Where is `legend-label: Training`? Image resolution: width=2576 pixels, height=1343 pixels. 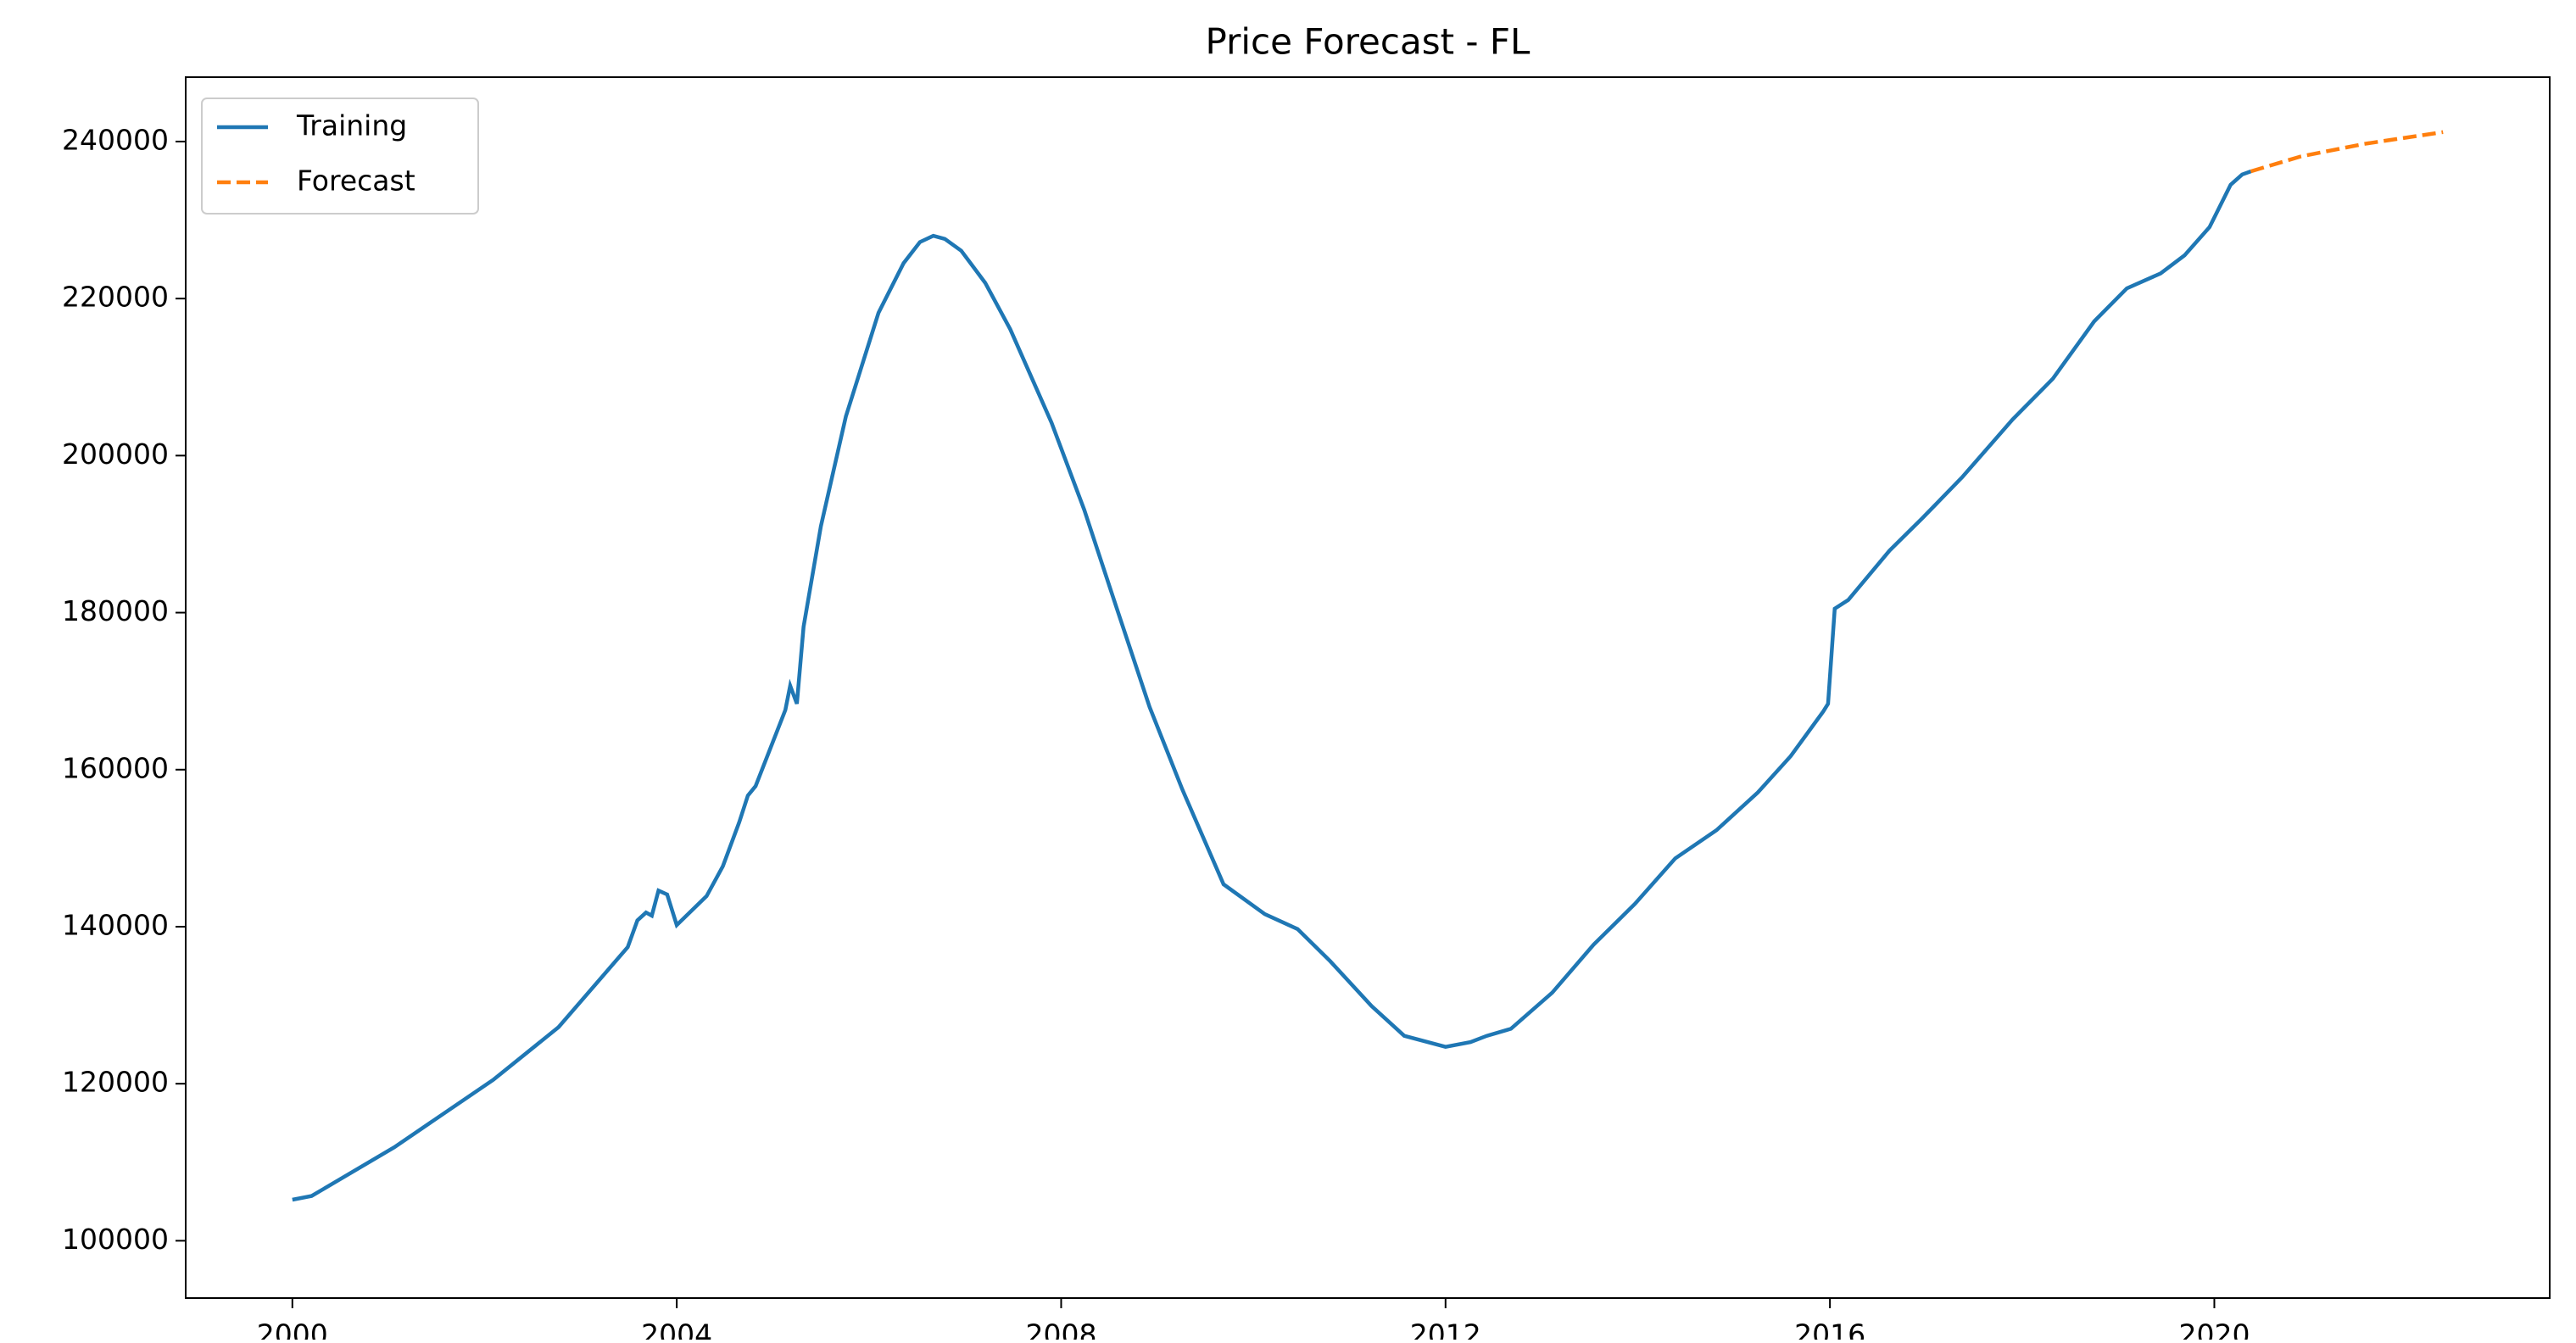 legend-label: Training is located at coordinates (351, 126).